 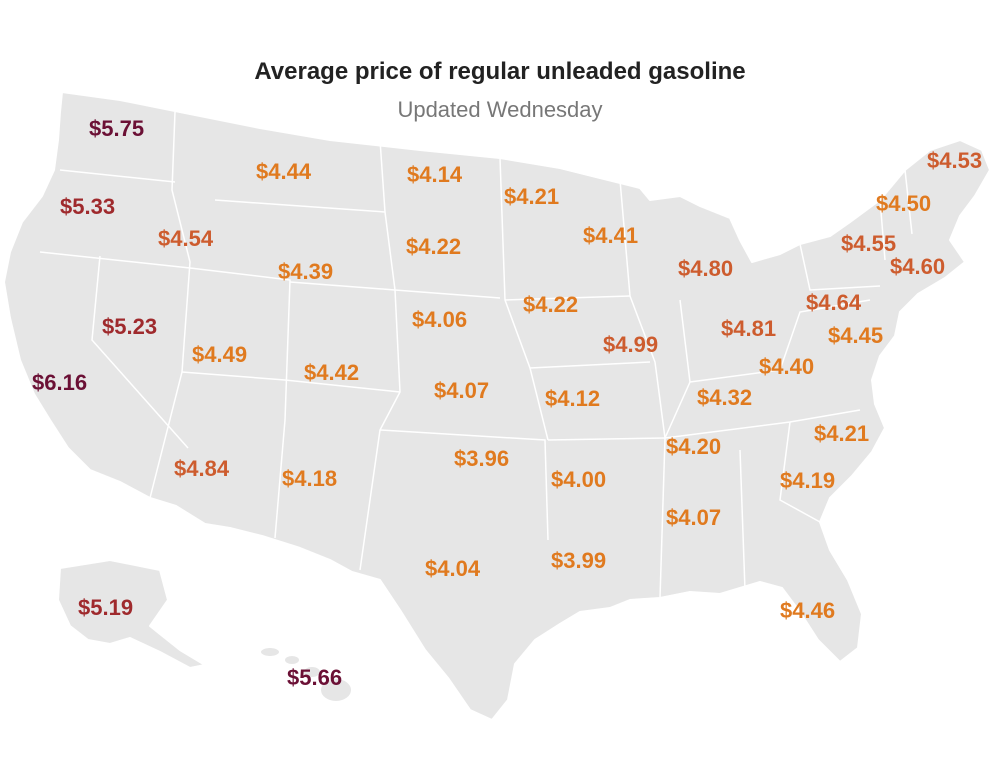 I want to click on price-label-tn: $4.20, so click(x=694, y=446).